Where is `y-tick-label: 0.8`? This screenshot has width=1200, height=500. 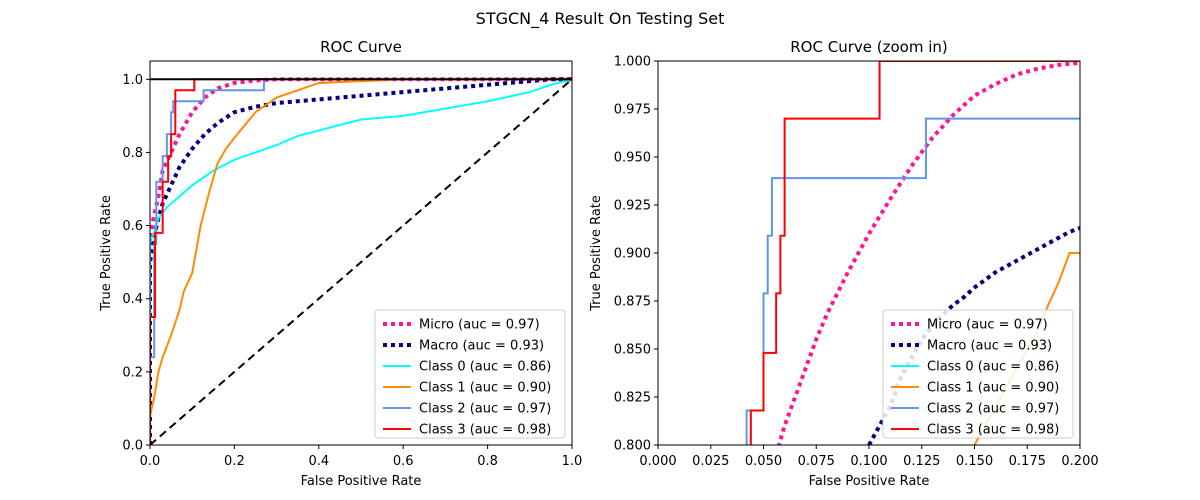 y-tick-label: 0.8 is located at coordinates (132, 153).